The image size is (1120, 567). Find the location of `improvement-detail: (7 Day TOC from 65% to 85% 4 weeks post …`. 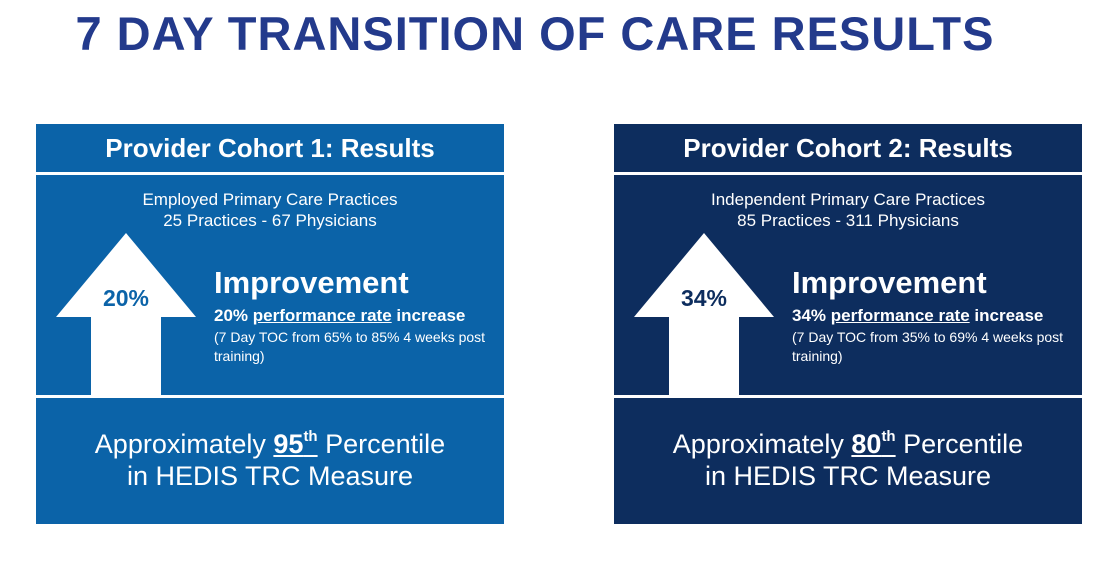

improvement-detail: (7 Day TOC from 65% to 85% 4 weeks post … is located at coordinates (350, 346).